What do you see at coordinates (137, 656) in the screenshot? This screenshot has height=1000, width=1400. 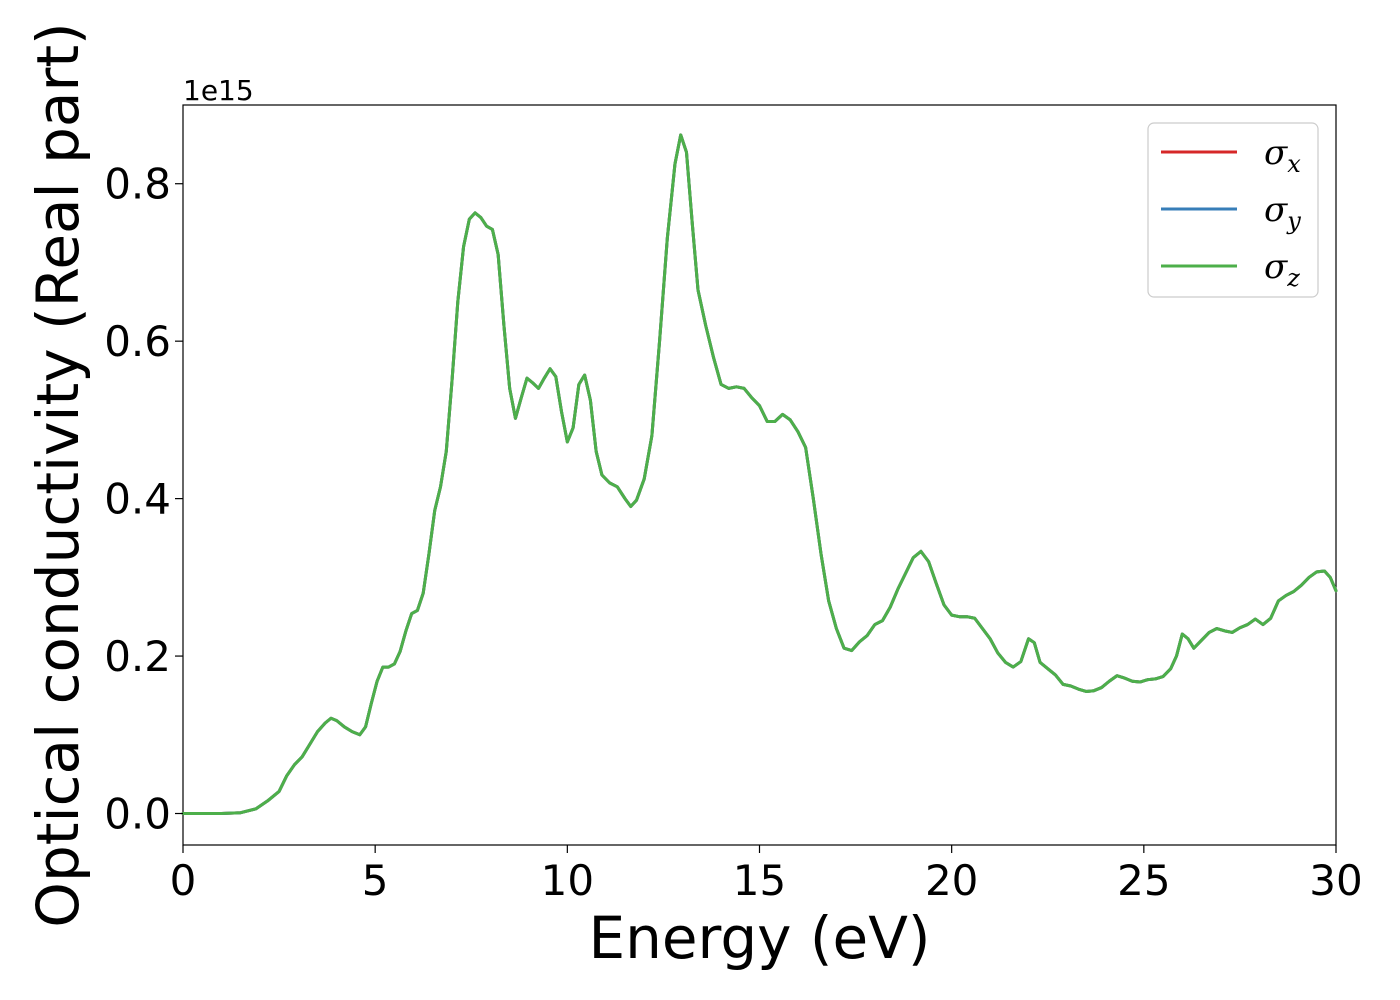 I see `y-tick-label: 0.2` at bounding box center [137, 656].